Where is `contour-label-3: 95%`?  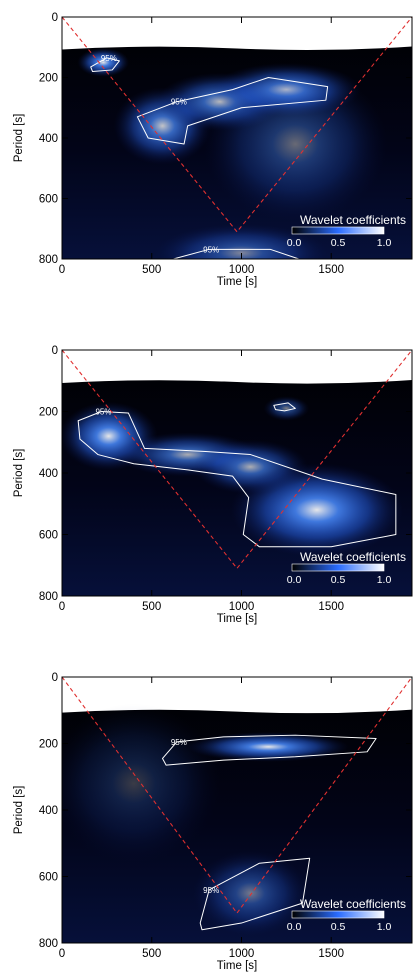
contour-label-3: 95% is located at coordinates (211, 249).